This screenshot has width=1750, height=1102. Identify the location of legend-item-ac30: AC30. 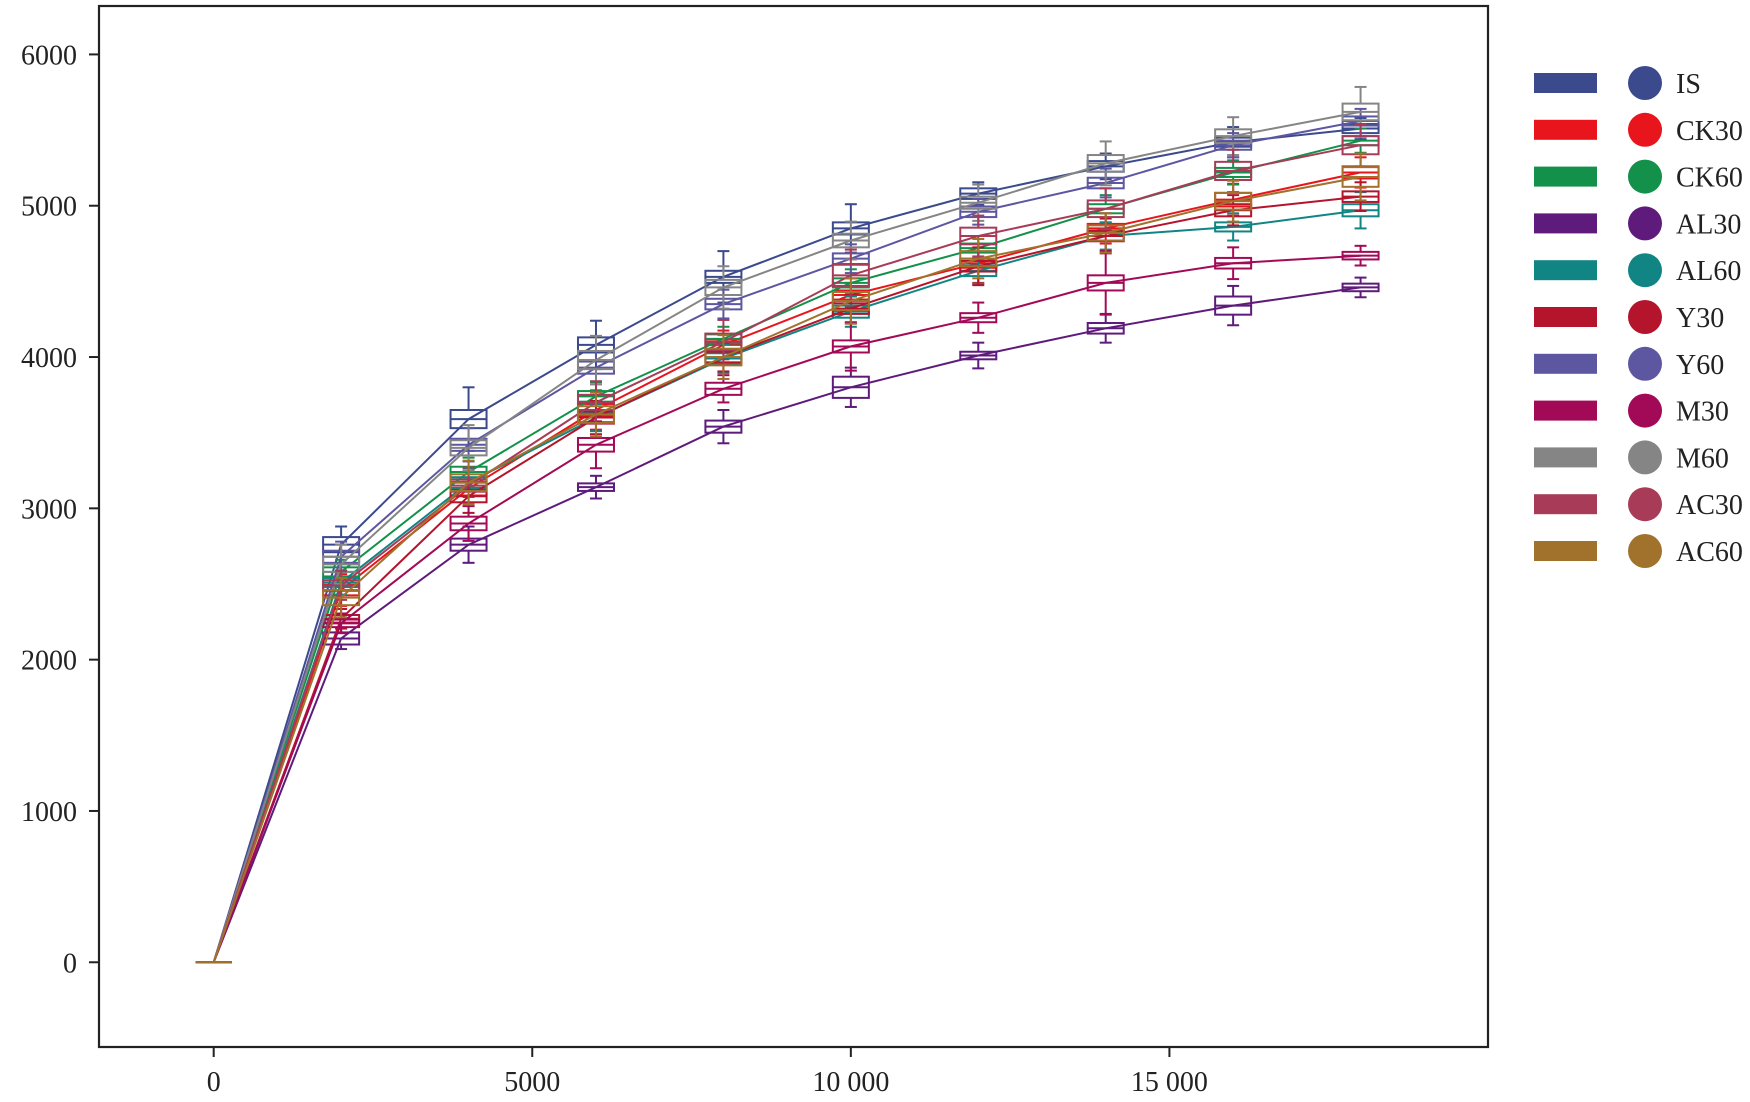
(1638, 504).